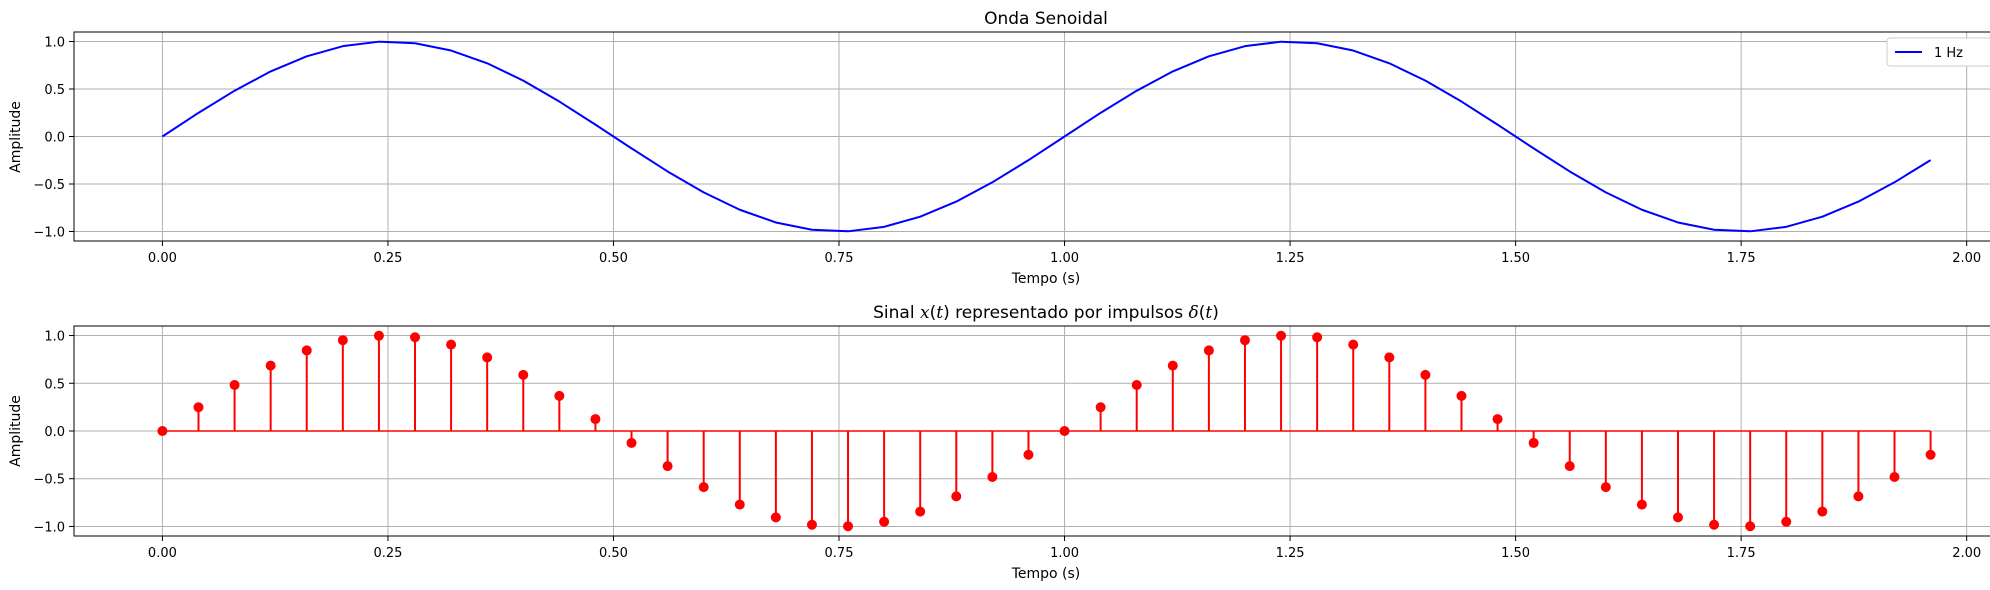 This screenshot has height=590, width=1990. I want to click on title-math: δ, so click(1193, 313).